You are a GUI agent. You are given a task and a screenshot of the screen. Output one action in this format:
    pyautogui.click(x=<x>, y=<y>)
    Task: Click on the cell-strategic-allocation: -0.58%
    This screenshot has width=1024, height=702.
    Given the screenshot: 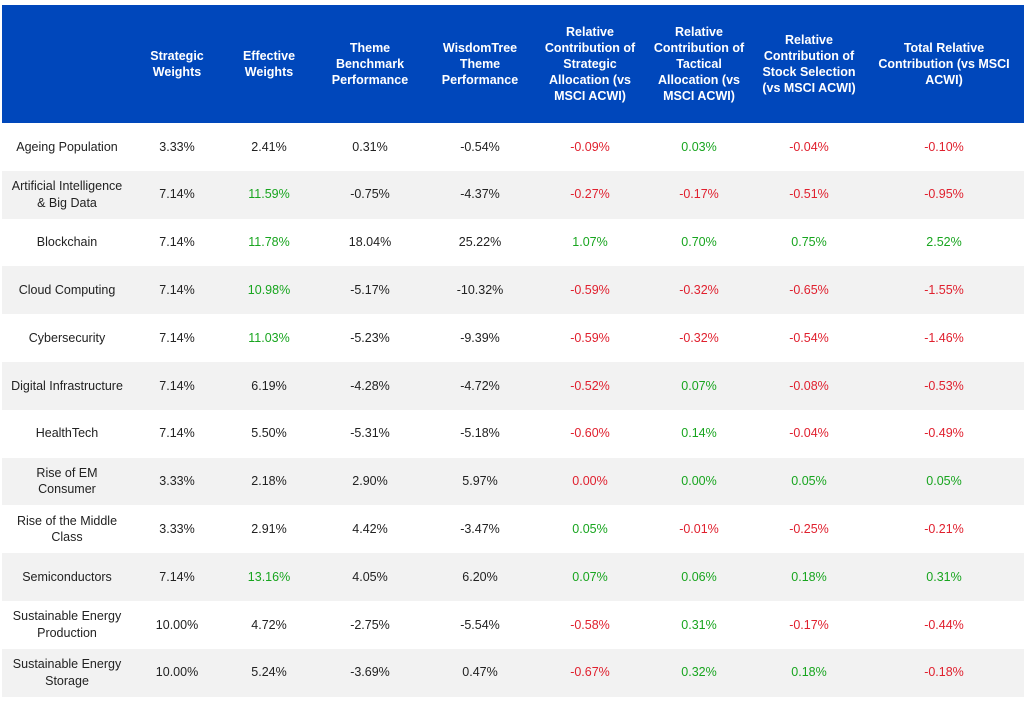 What is the action you would take?
    pyautogui.click(x=590, y=624)
    